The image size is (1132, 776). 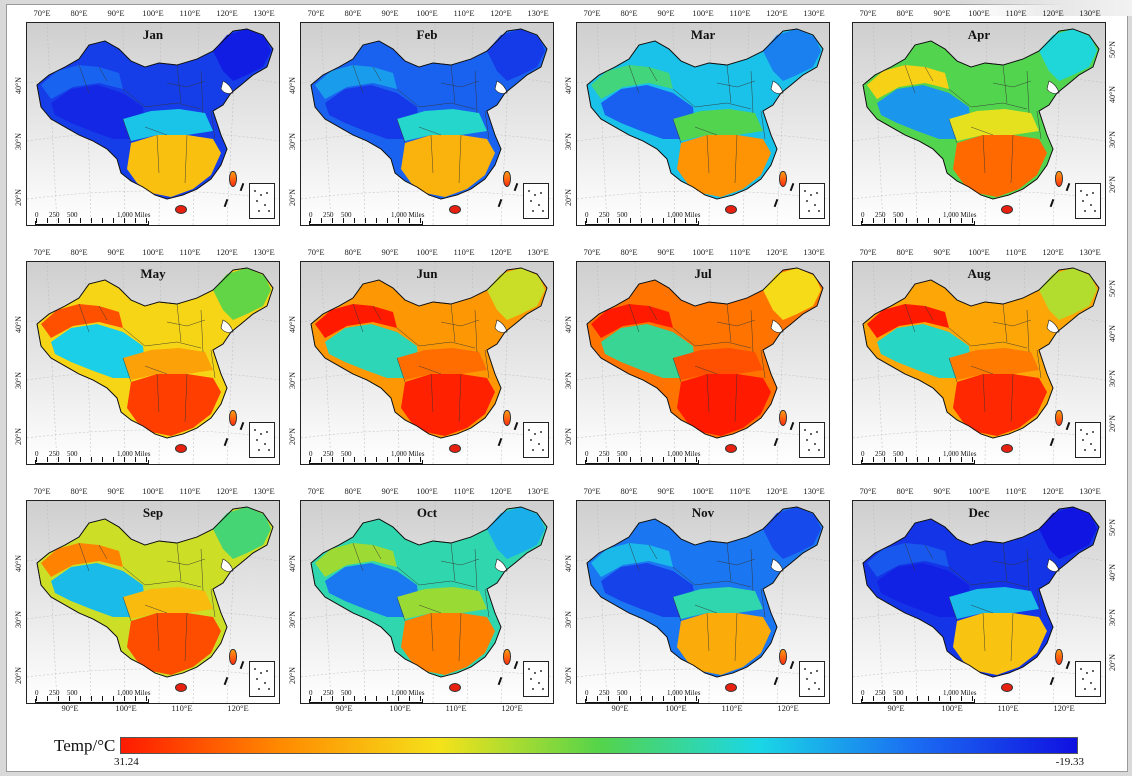 I want to click on map-area: Jan 0 250 500 1,000 Miles, so click(x=153, y=124).